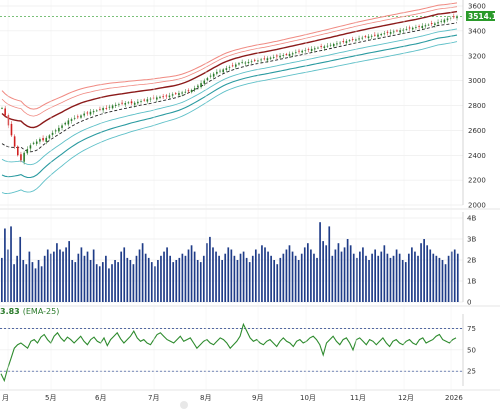 The image size is (500, 412). I want to click on rsi-readout-value: 3.83 (EMA-25), so click(29, 311).